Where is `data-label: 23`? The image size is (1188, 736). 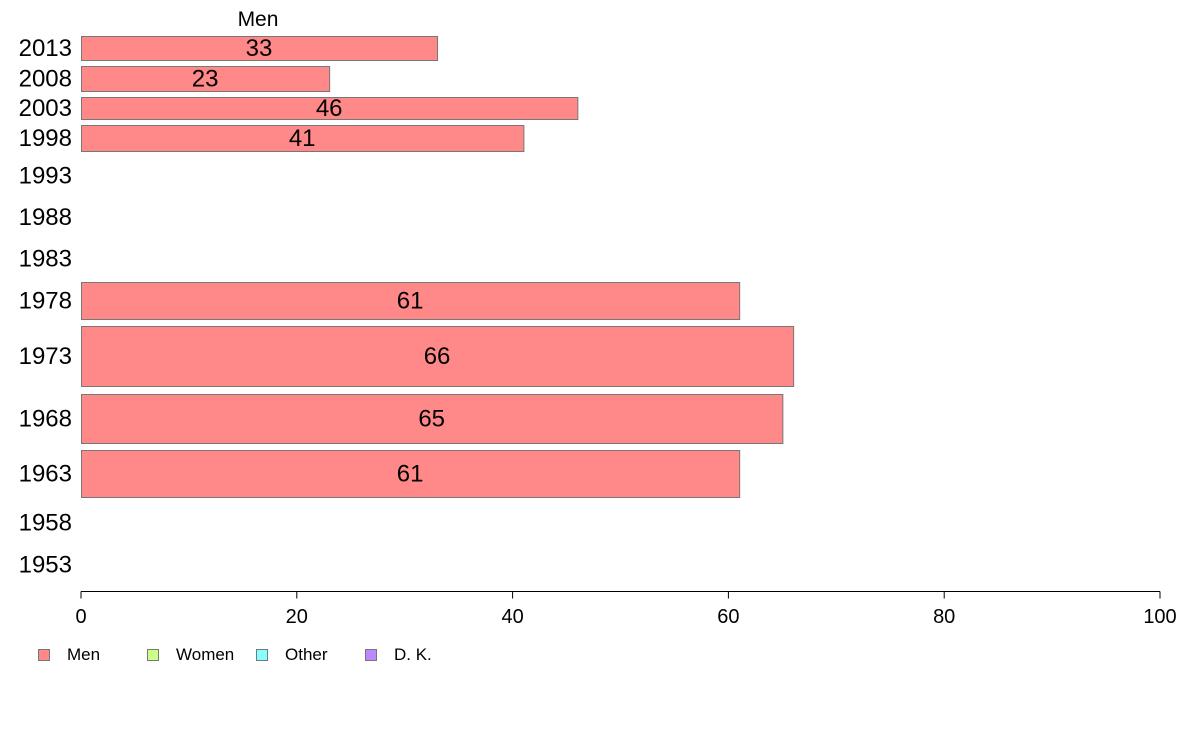
data-label: 23 is located at coordinates (205, 79).